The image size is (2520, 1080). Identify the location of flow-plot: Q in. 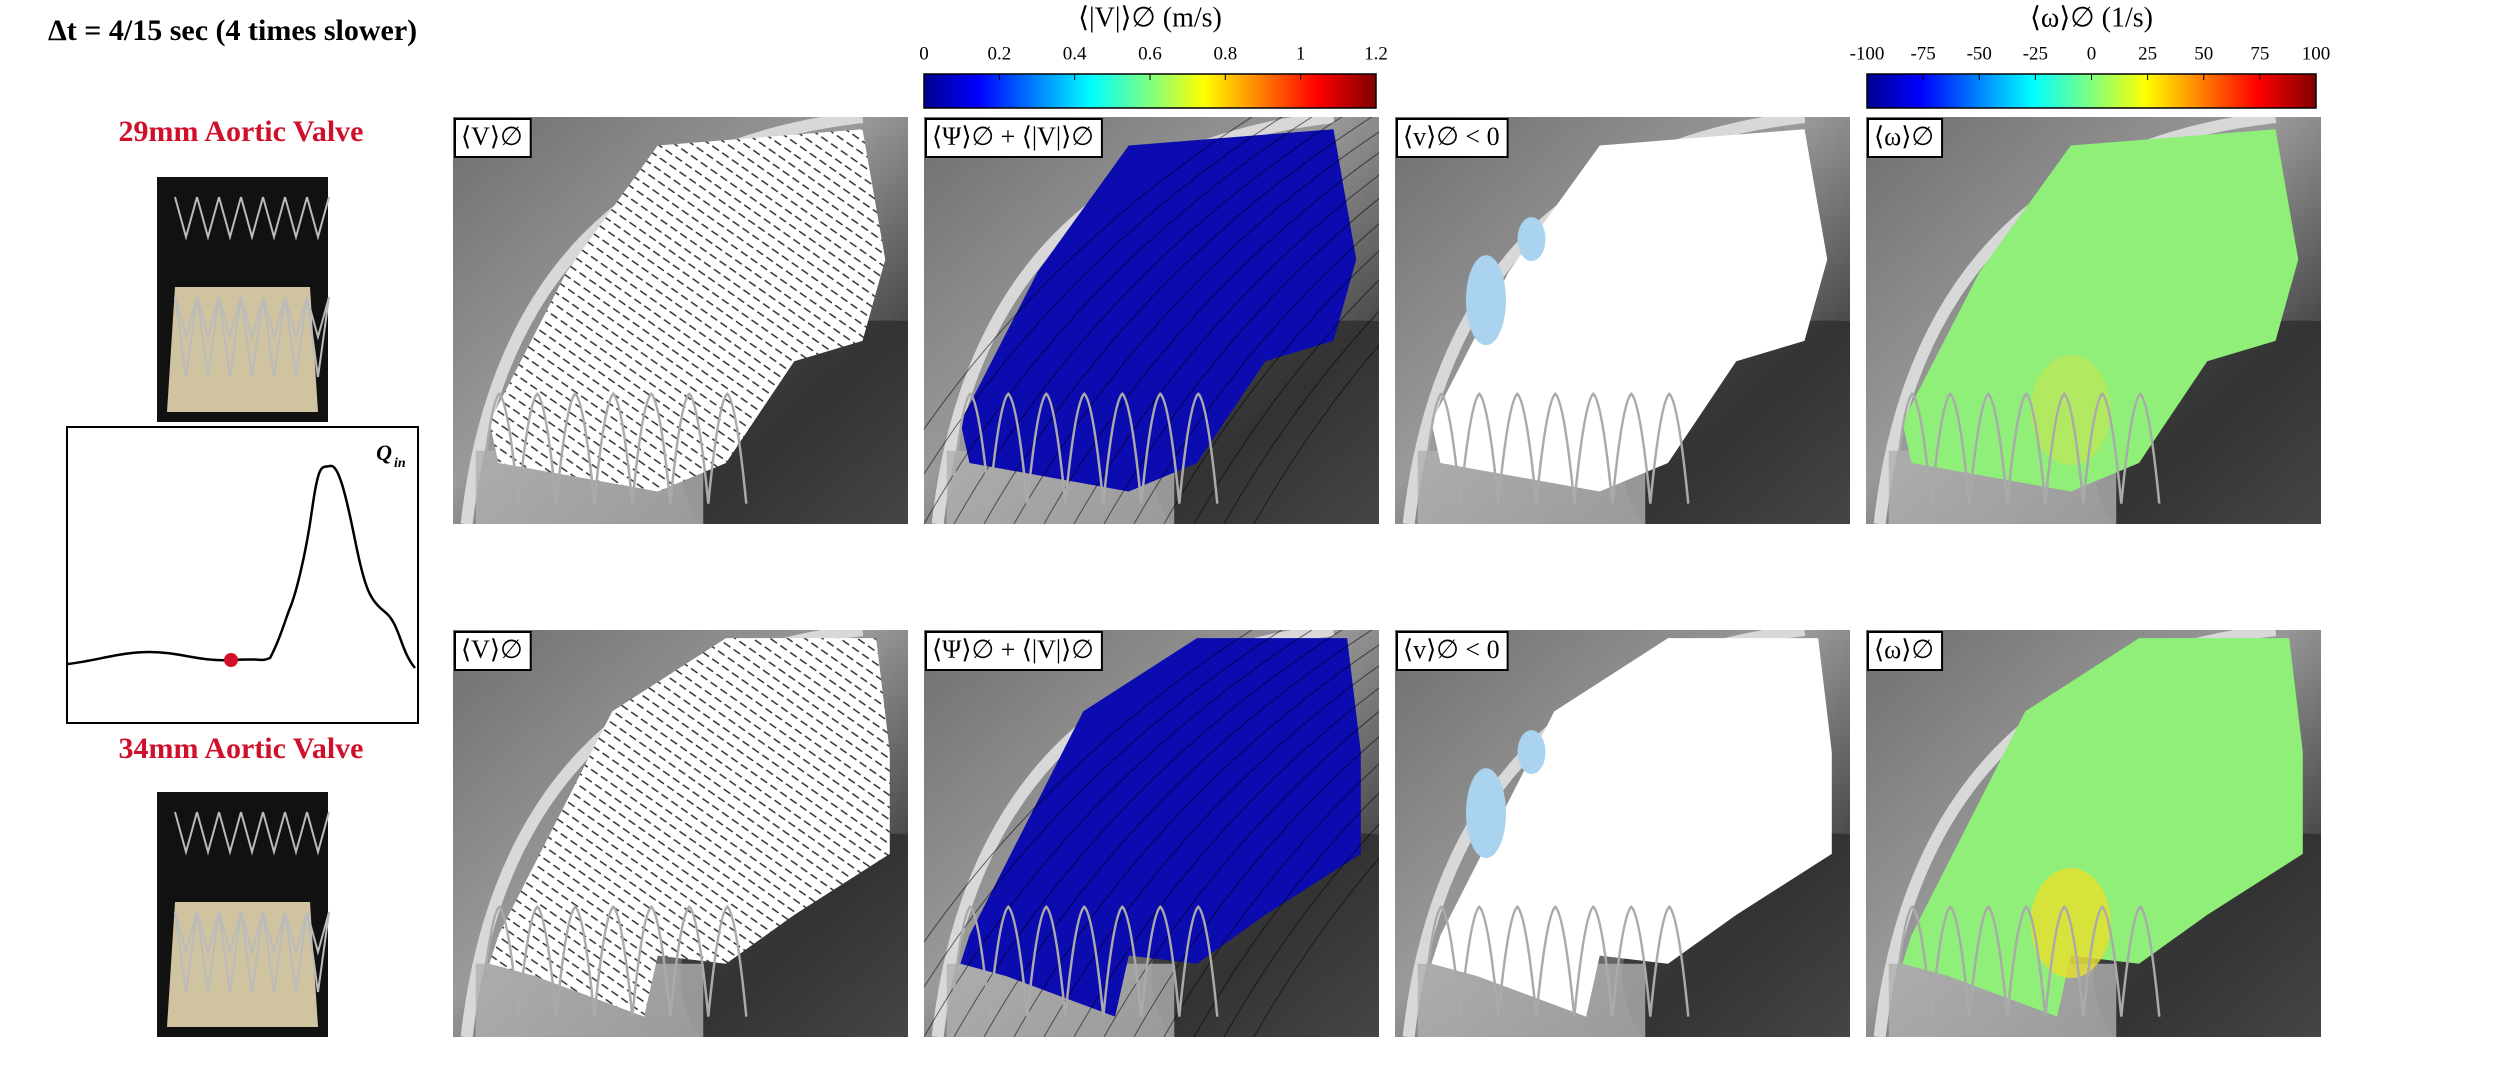
(242, 575).